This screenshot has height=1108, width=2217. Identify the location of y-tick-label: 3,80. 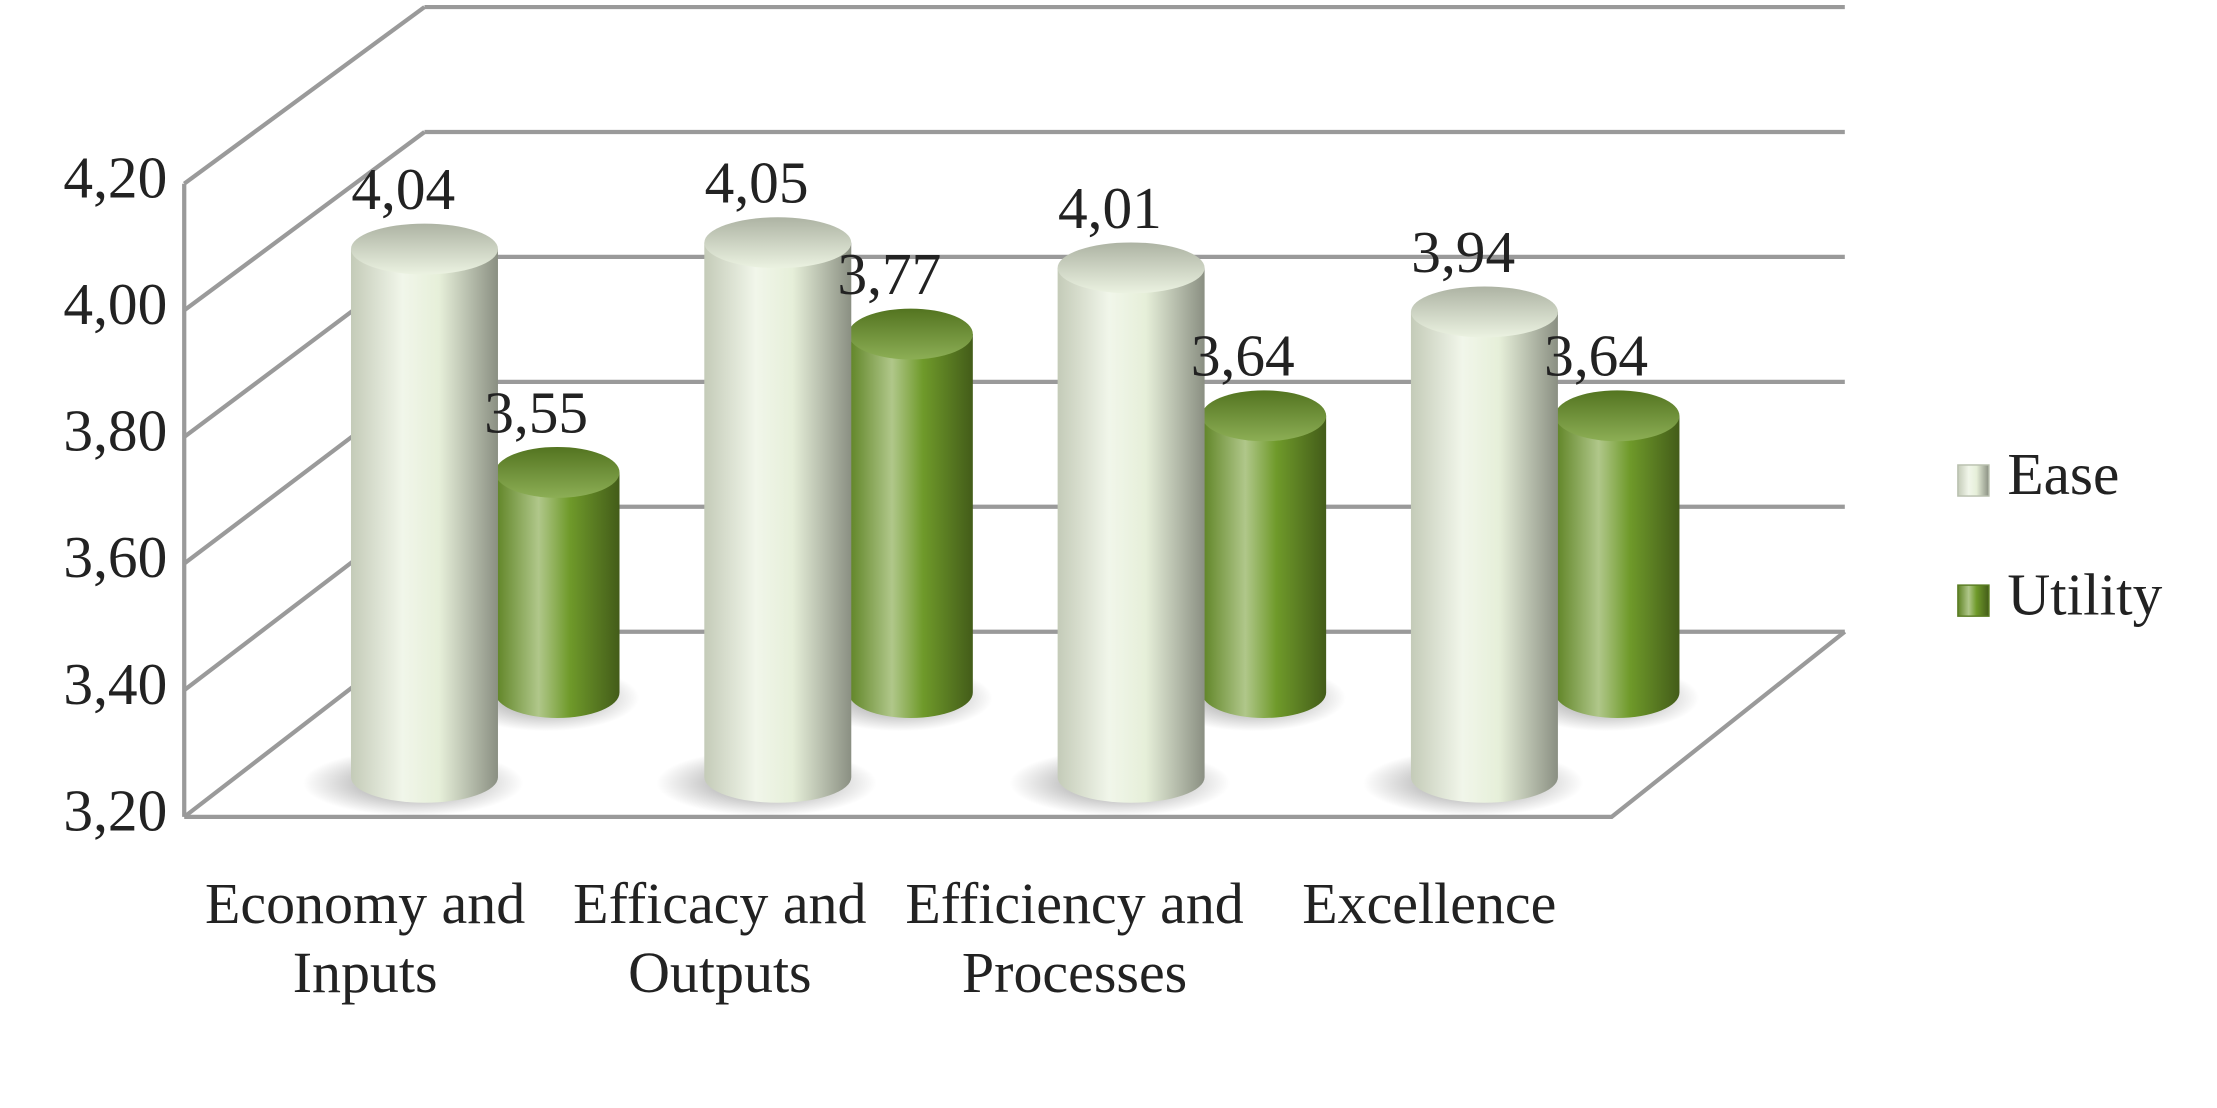
(115, 431).